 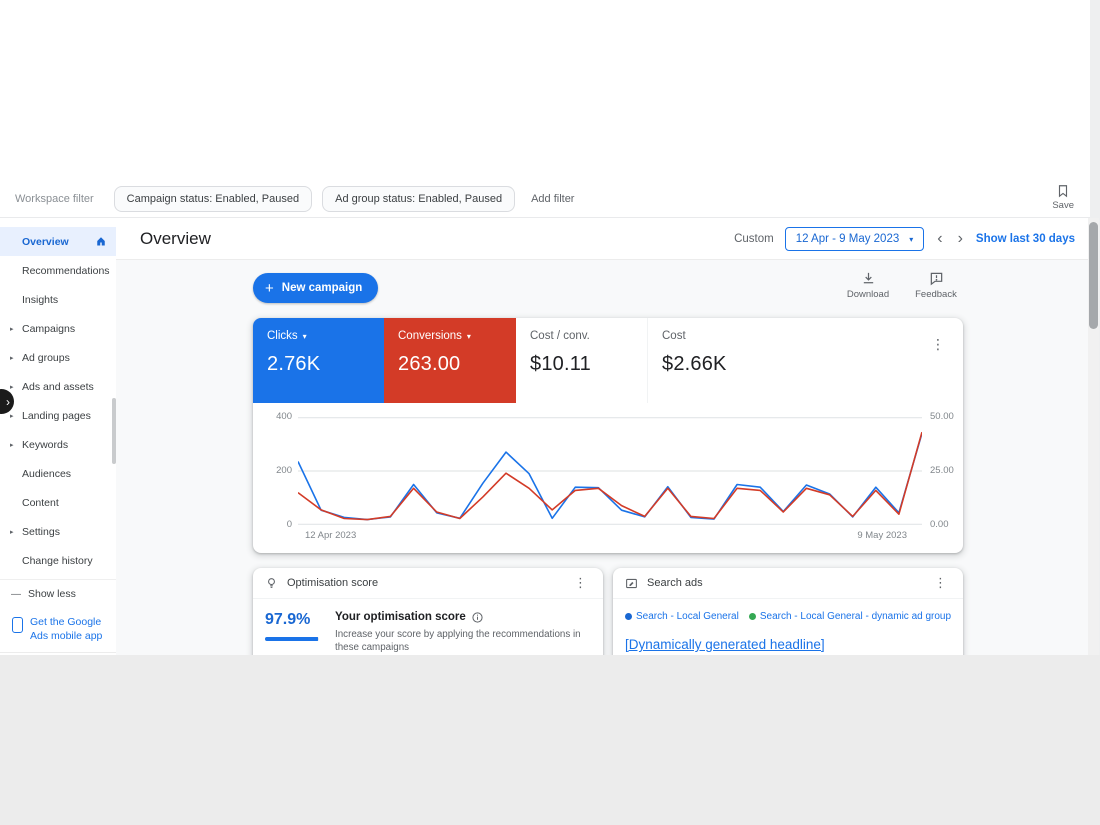 I want to click on info-icon, so click(x=477, y=617).